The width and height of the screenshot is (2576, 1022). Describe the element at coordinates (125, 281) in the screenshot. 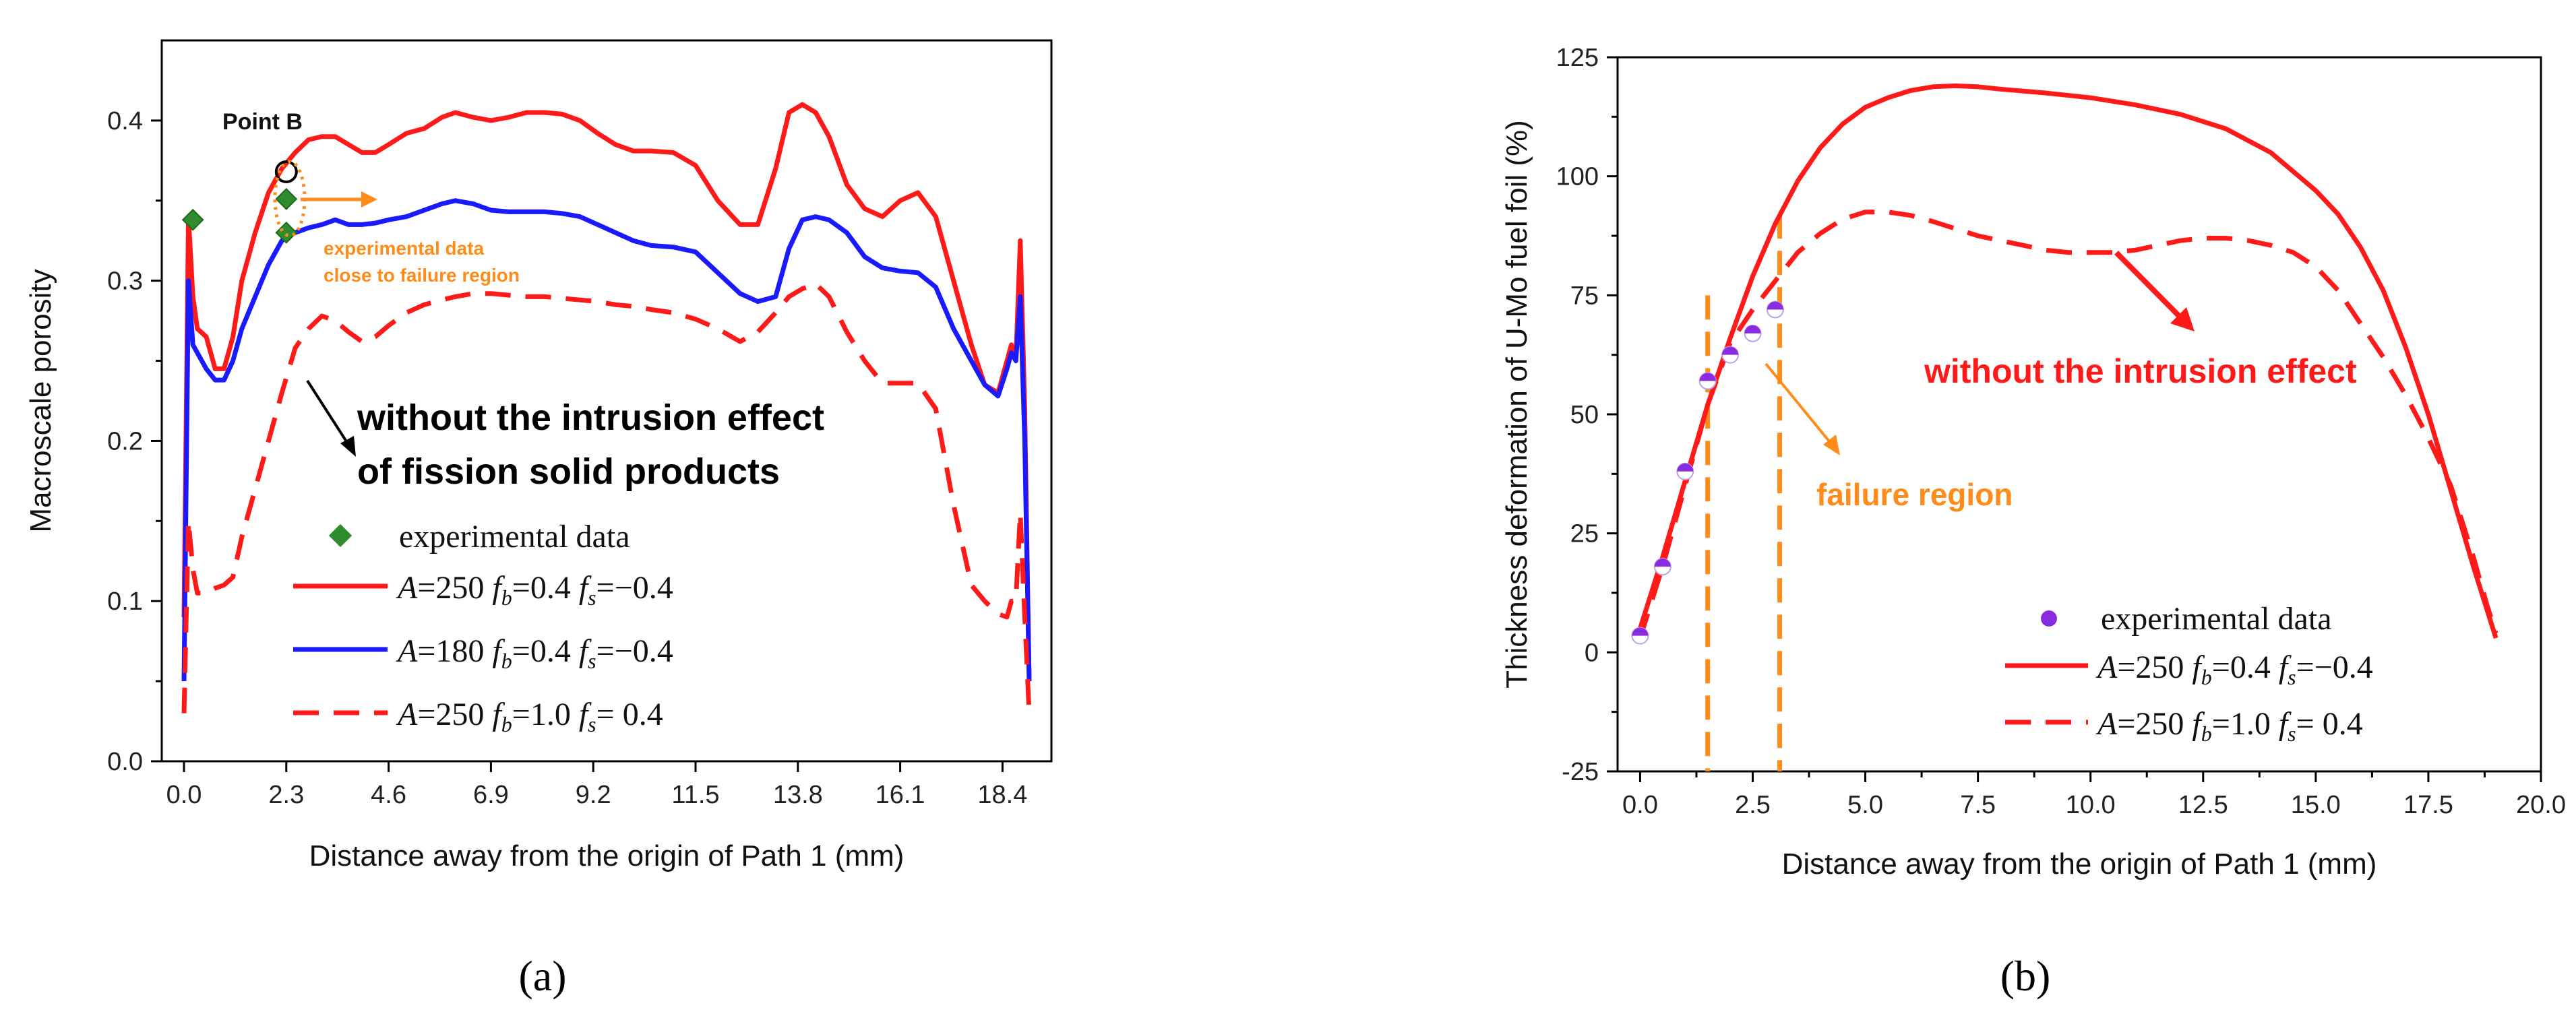

I see `y-tick-label: 0.3` at that location.